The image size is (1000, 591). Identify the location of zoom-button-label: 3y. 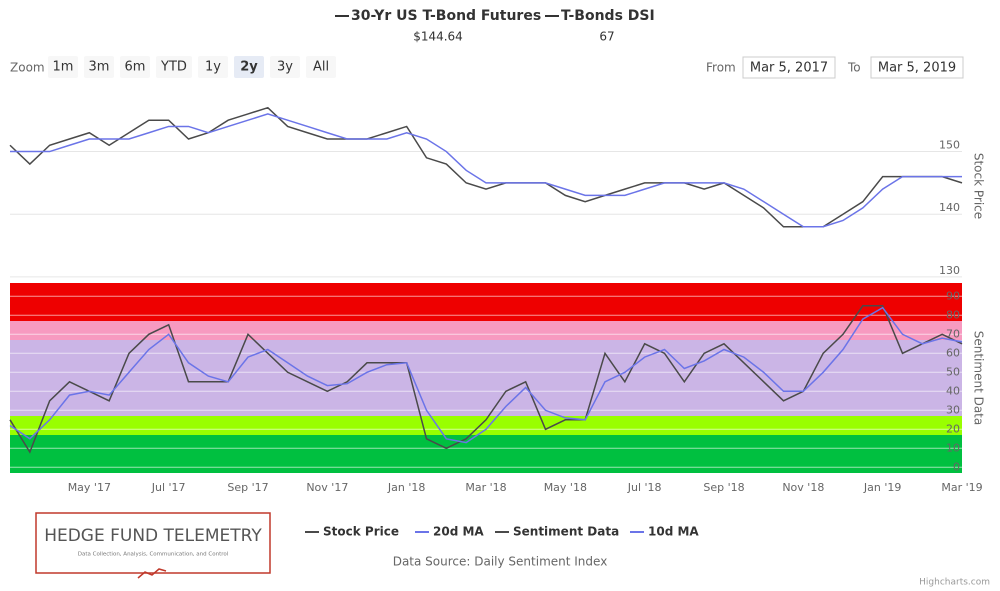
(285, 67).